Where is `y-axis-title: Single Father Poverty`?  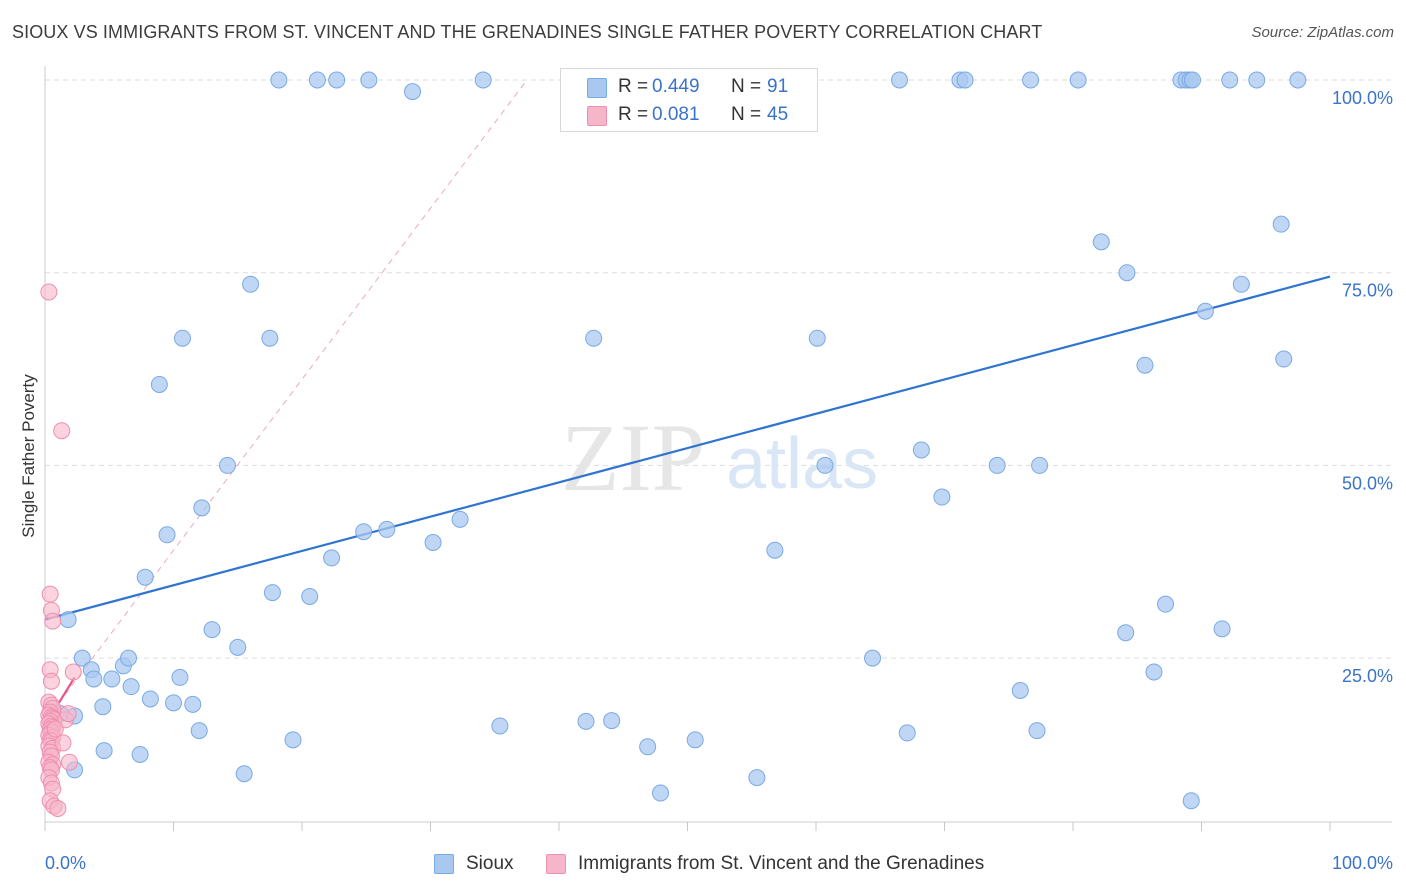 y-axis-title: Single Father Poverty is located at coordinates (28, 456).